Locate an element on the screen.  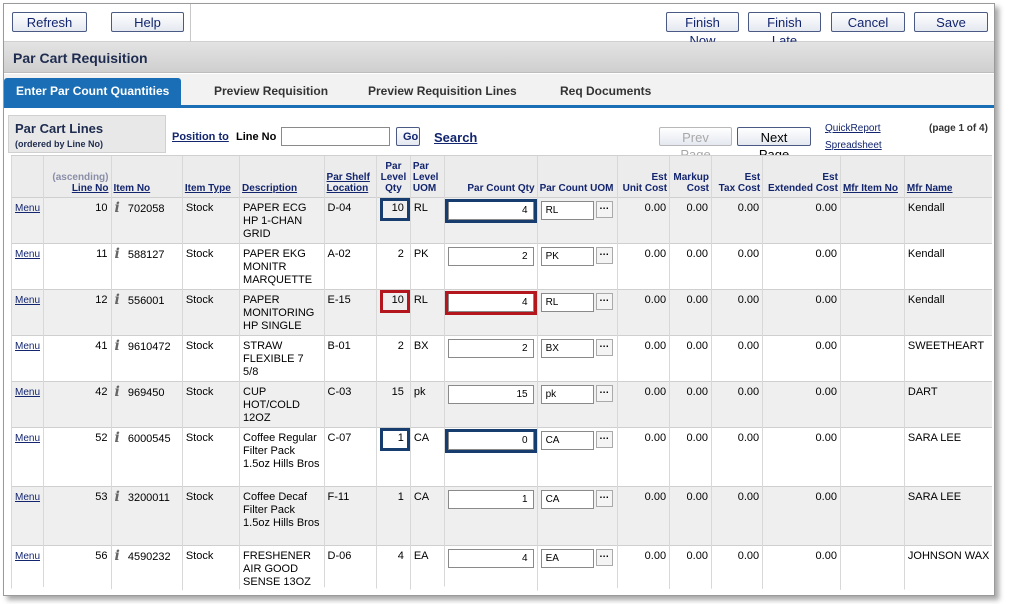
location-cell: E-15 is located at coordinates (350, 312).